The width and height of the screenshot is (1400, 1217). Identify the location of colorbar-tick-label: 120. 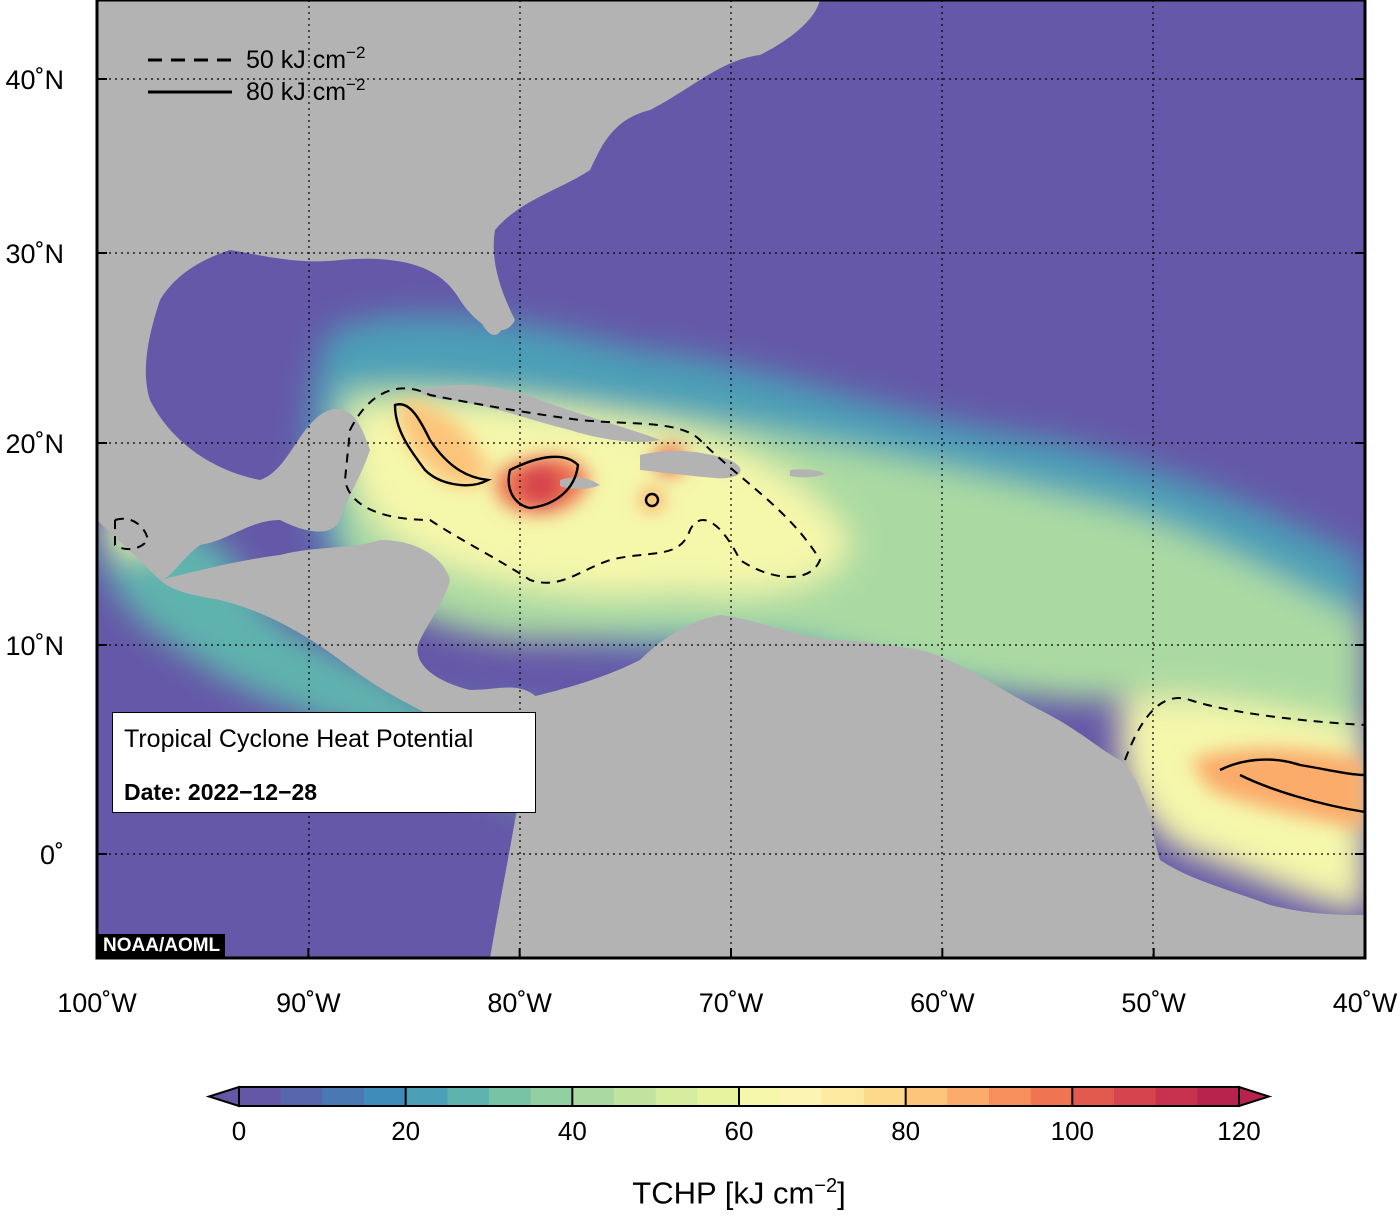
(1238, 1131).